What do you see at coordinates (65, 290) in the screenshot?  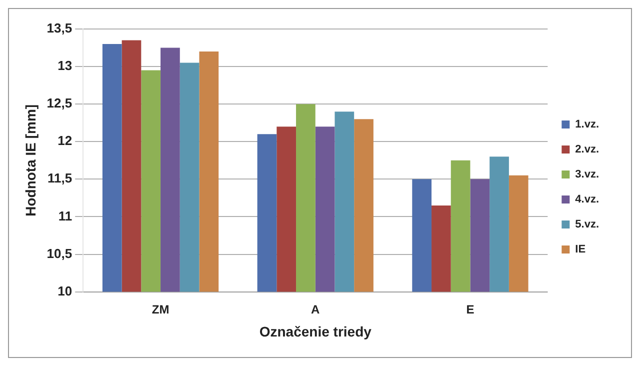 I see `y-tick-label: 10` at bounding box center [65, 290].